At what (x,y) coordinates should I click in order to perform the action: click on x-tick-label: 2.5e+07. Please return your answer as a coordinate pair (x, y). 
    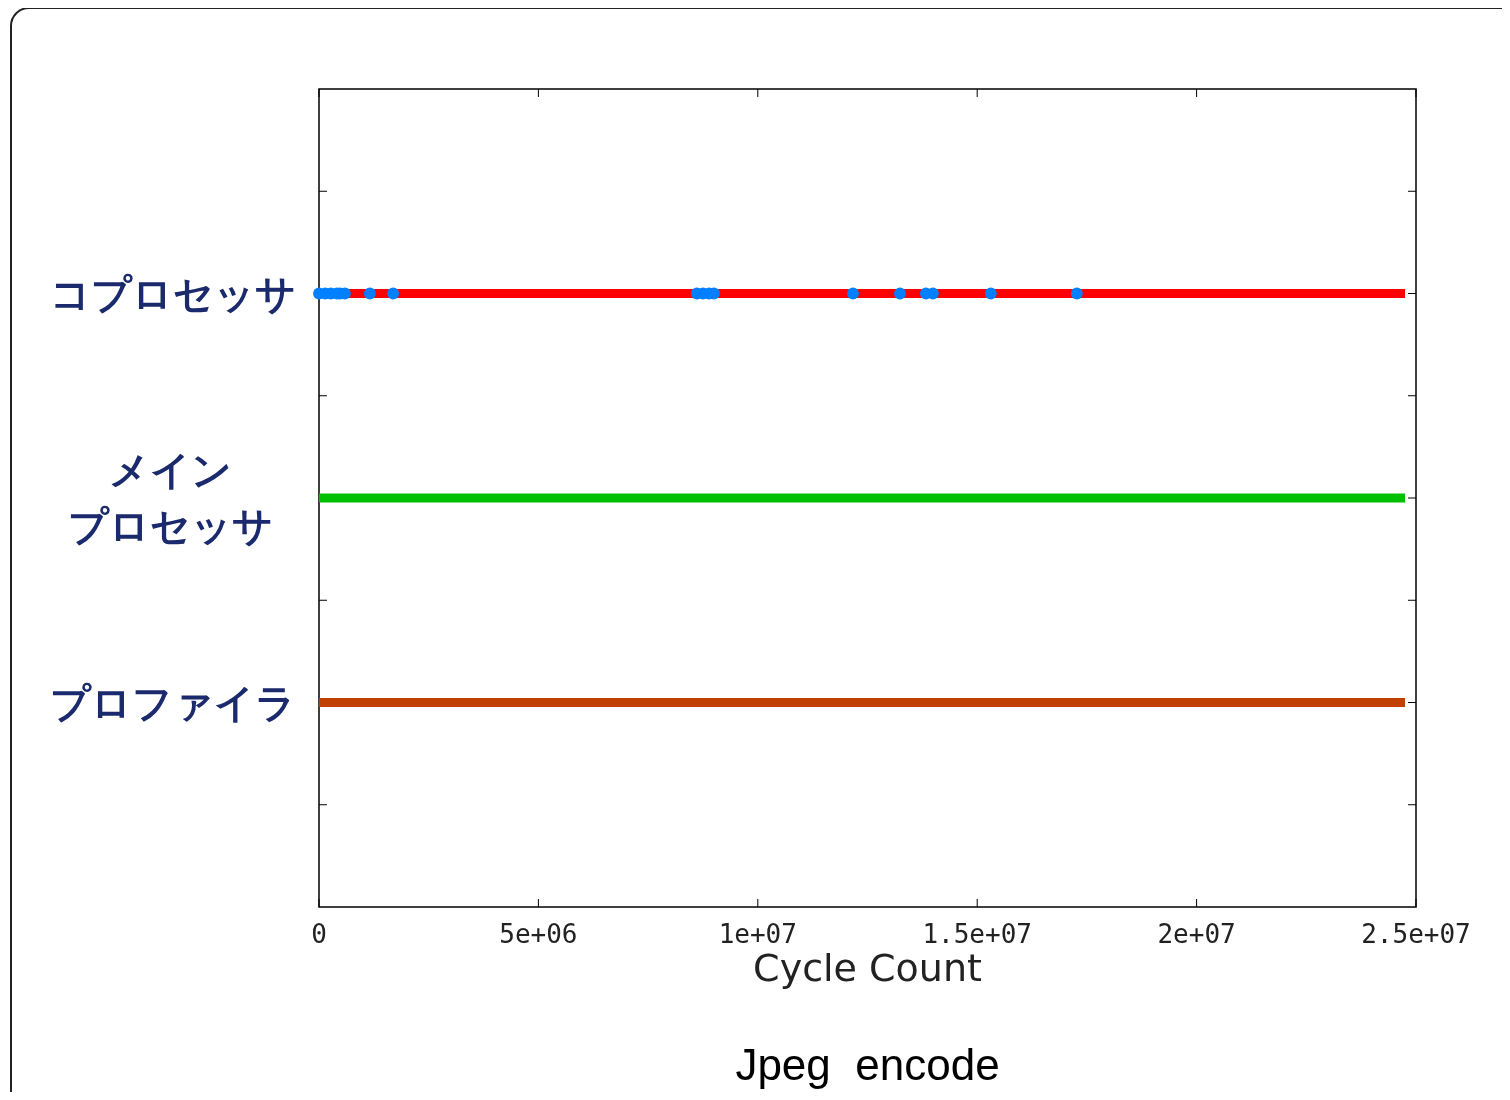
    Looking at the image, I should click on (1416, 934).